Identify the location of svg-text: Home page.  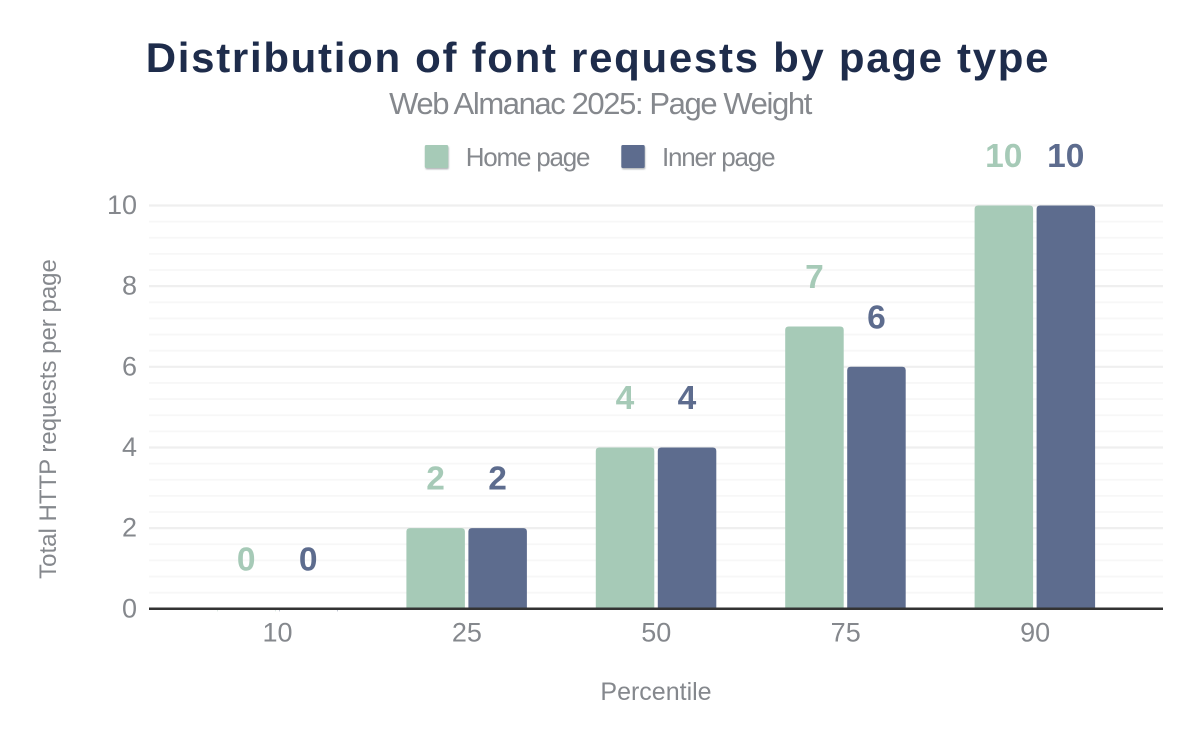
(528, 157).